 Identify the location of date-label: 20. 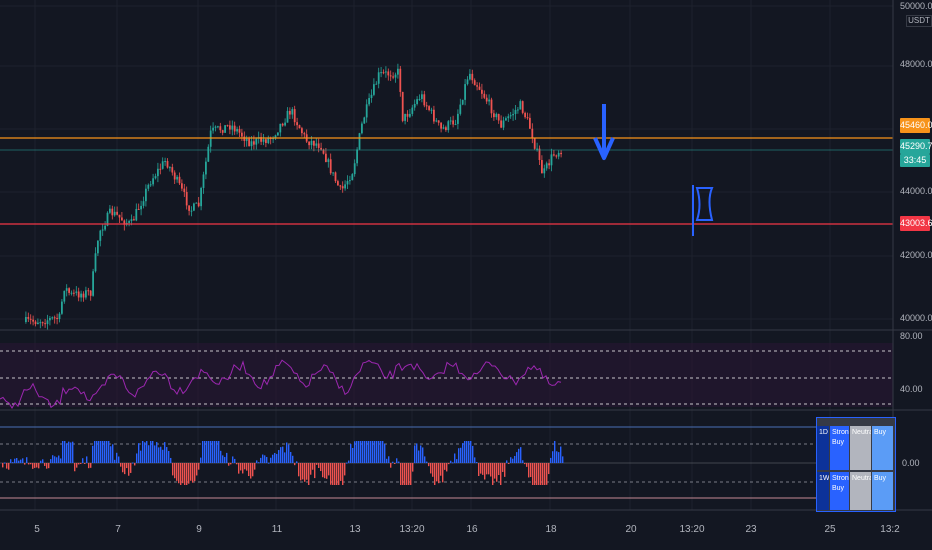
(631, 529).